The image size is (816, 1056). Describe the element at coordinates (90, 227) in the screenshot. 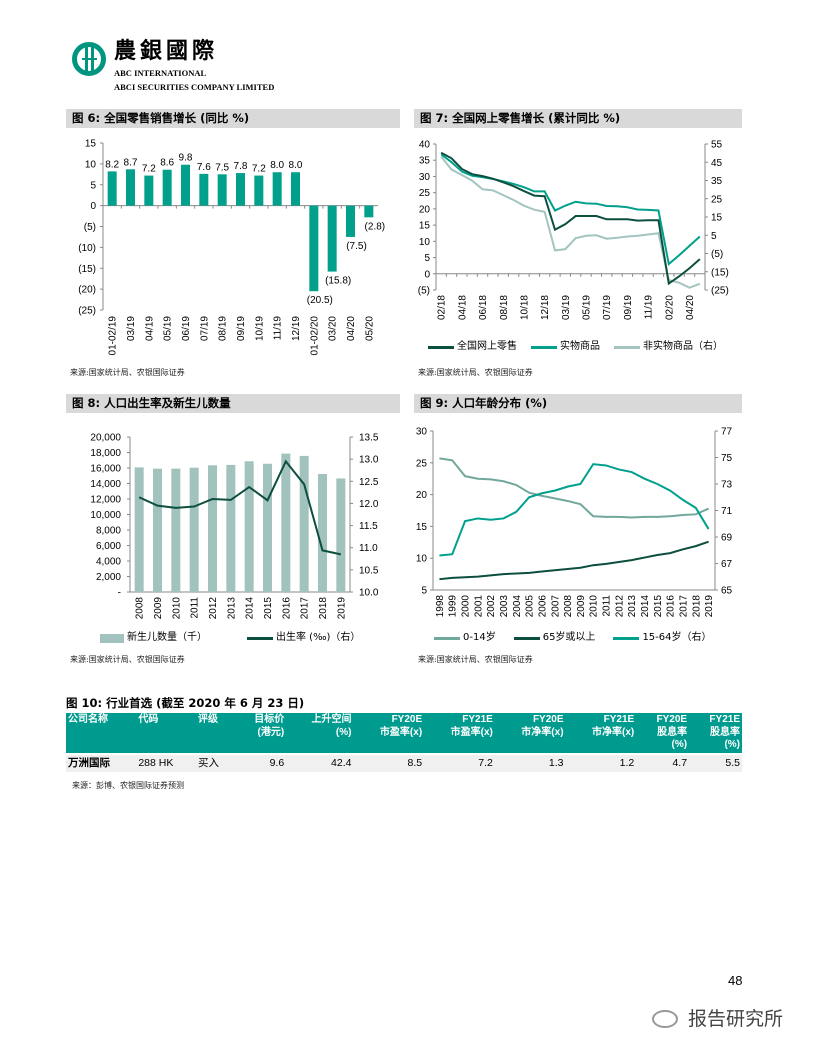

I see `y-tick-label: (5)` at that location.